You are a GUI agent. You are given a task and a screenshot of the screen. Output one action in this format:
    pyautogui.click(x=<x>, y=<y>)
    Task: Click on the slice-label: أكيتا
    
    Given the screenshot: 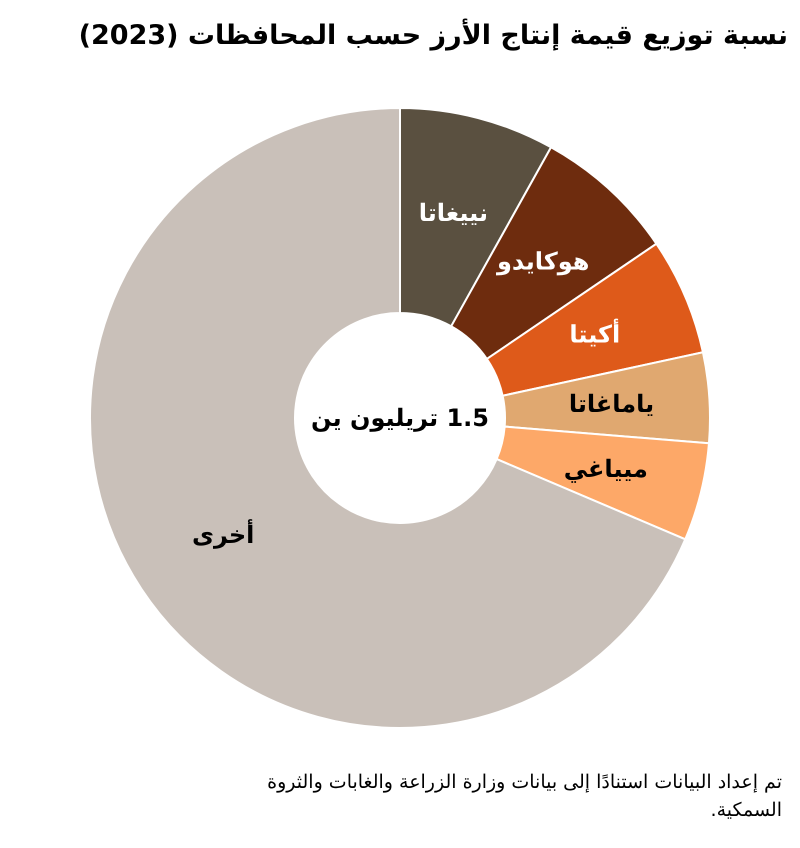 What is the action you would take?
    pyautogui.click(x=594, y=333)
    